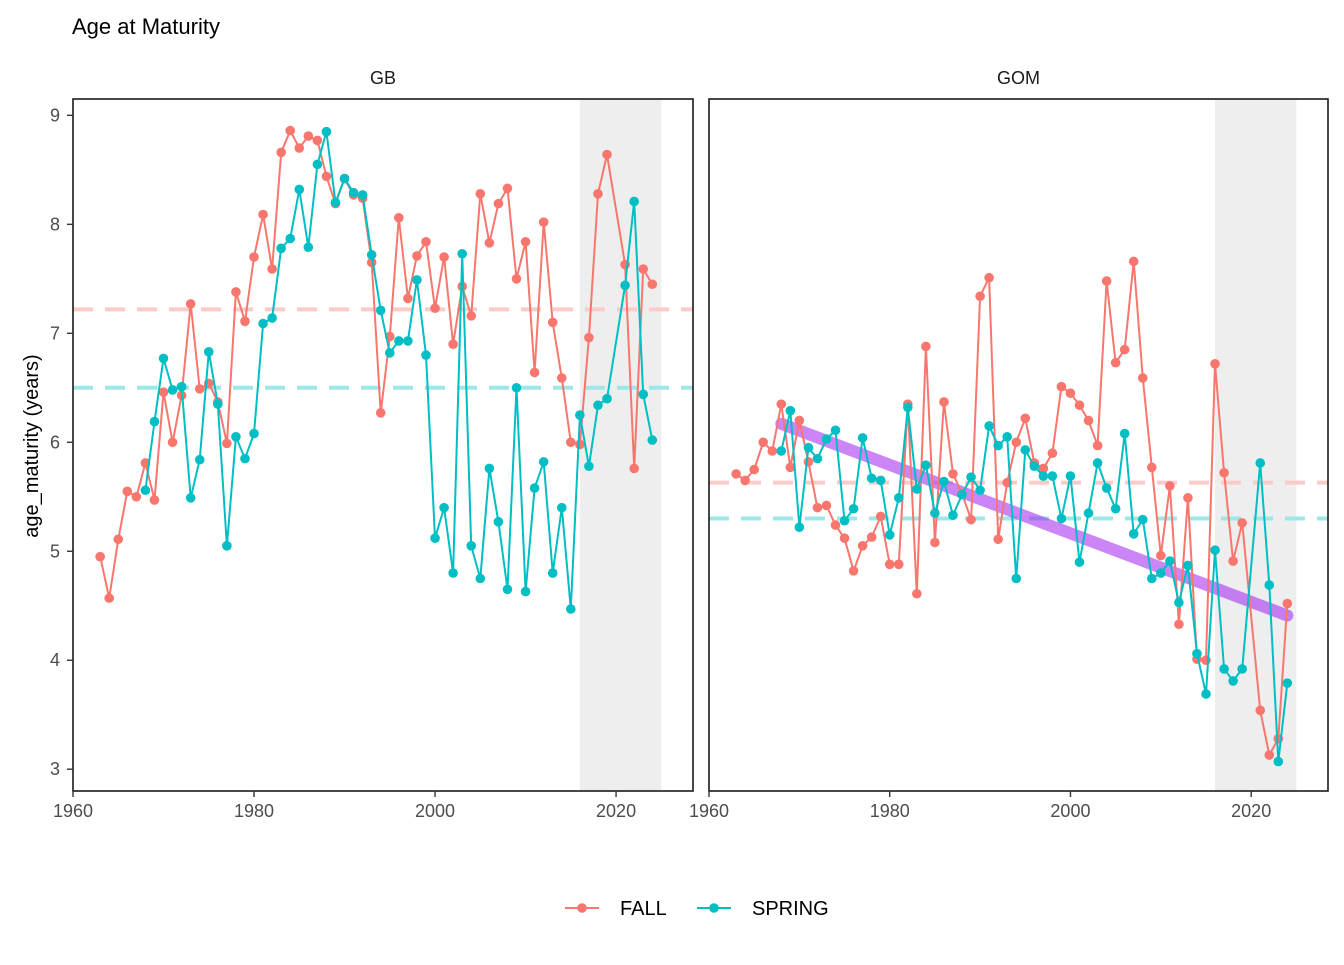  What do you see at coordinates (32, 445) in the screenshot?
I see `y-axis-label: age_maturity (years)` at bounding box center [32, 445].